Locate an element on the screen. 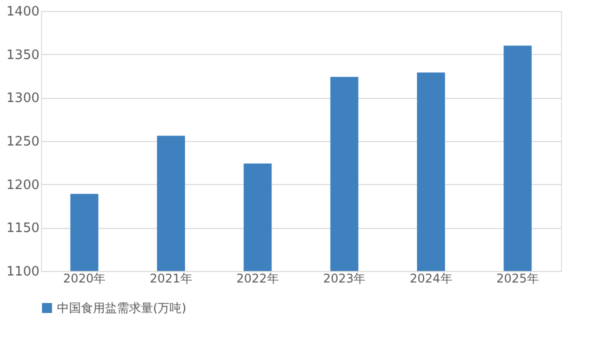 Image resolution: width=601 pixels, height=361 pixels. y-tick-label: 1150 is located at coordinates (23, 228).